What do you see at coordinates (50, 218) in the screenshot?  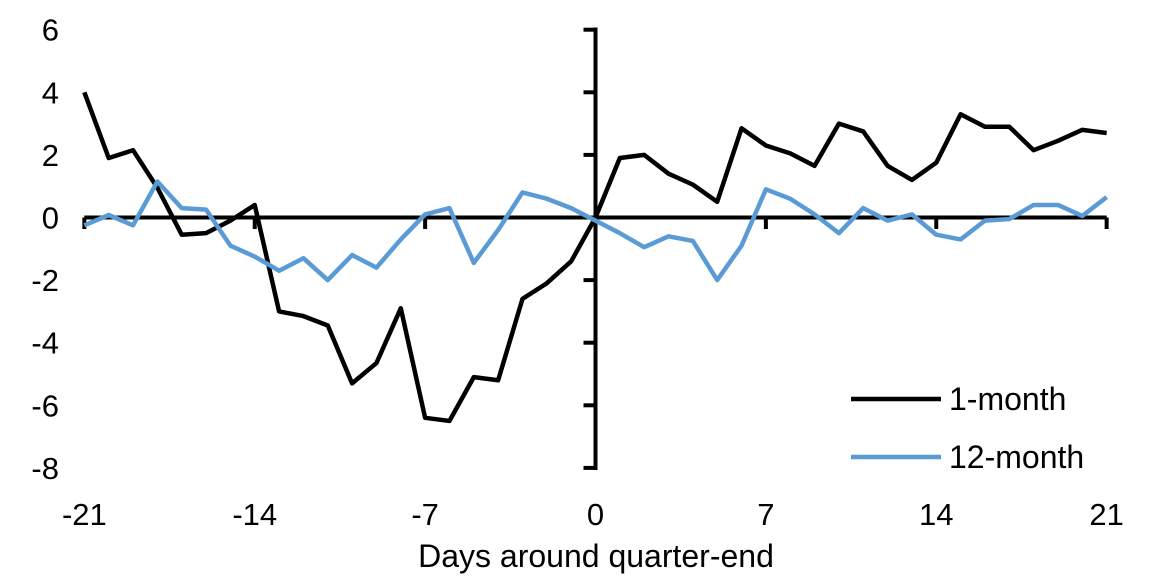 I see `y-tick-label: 0` at bounding box center [50, 218].